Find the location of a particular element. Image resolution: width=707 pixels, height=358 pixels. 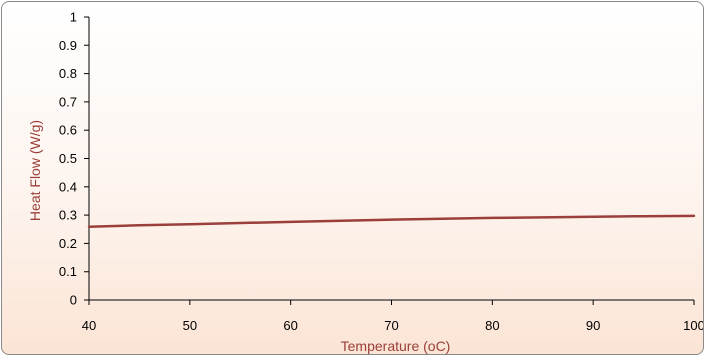

y-tick-label: 0.2 is located at coordinates (68, 243).